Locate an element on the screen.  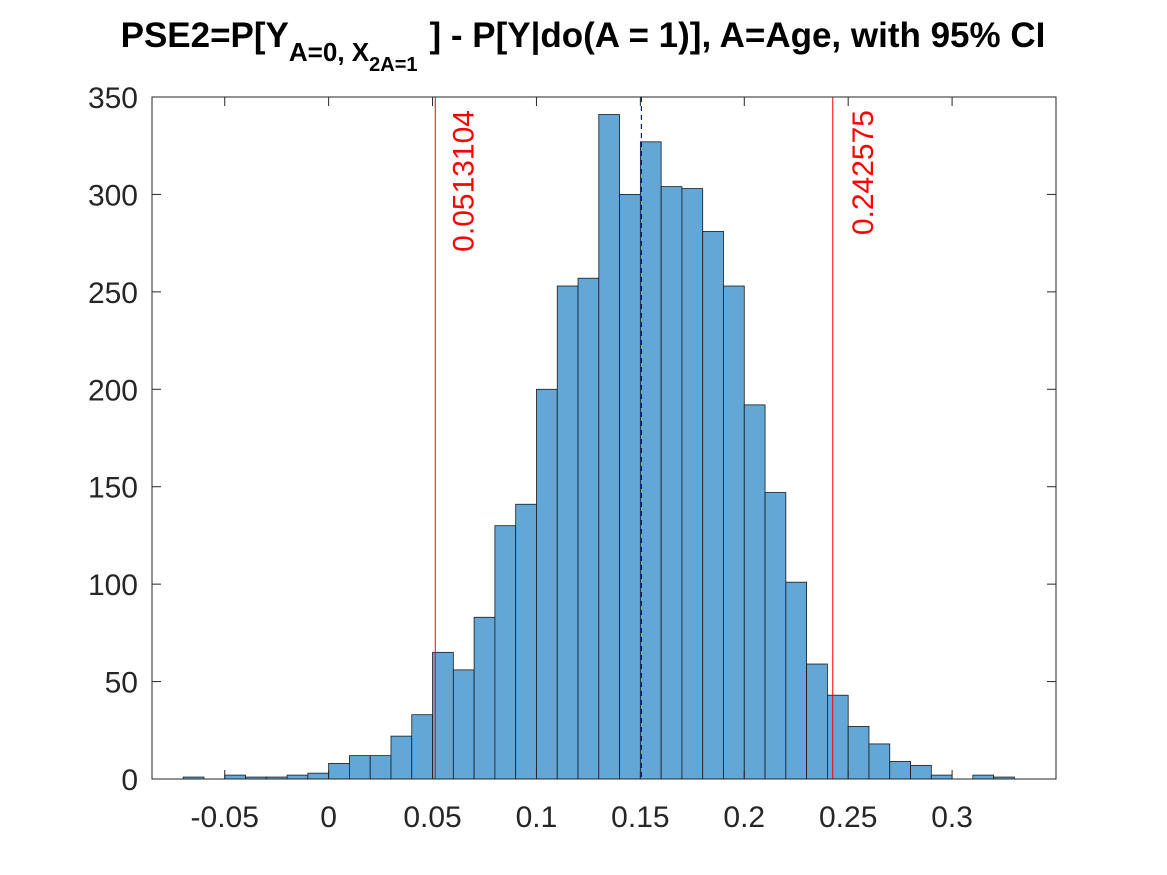
y-tick-label: 50 is located at coordinates (121, 683).